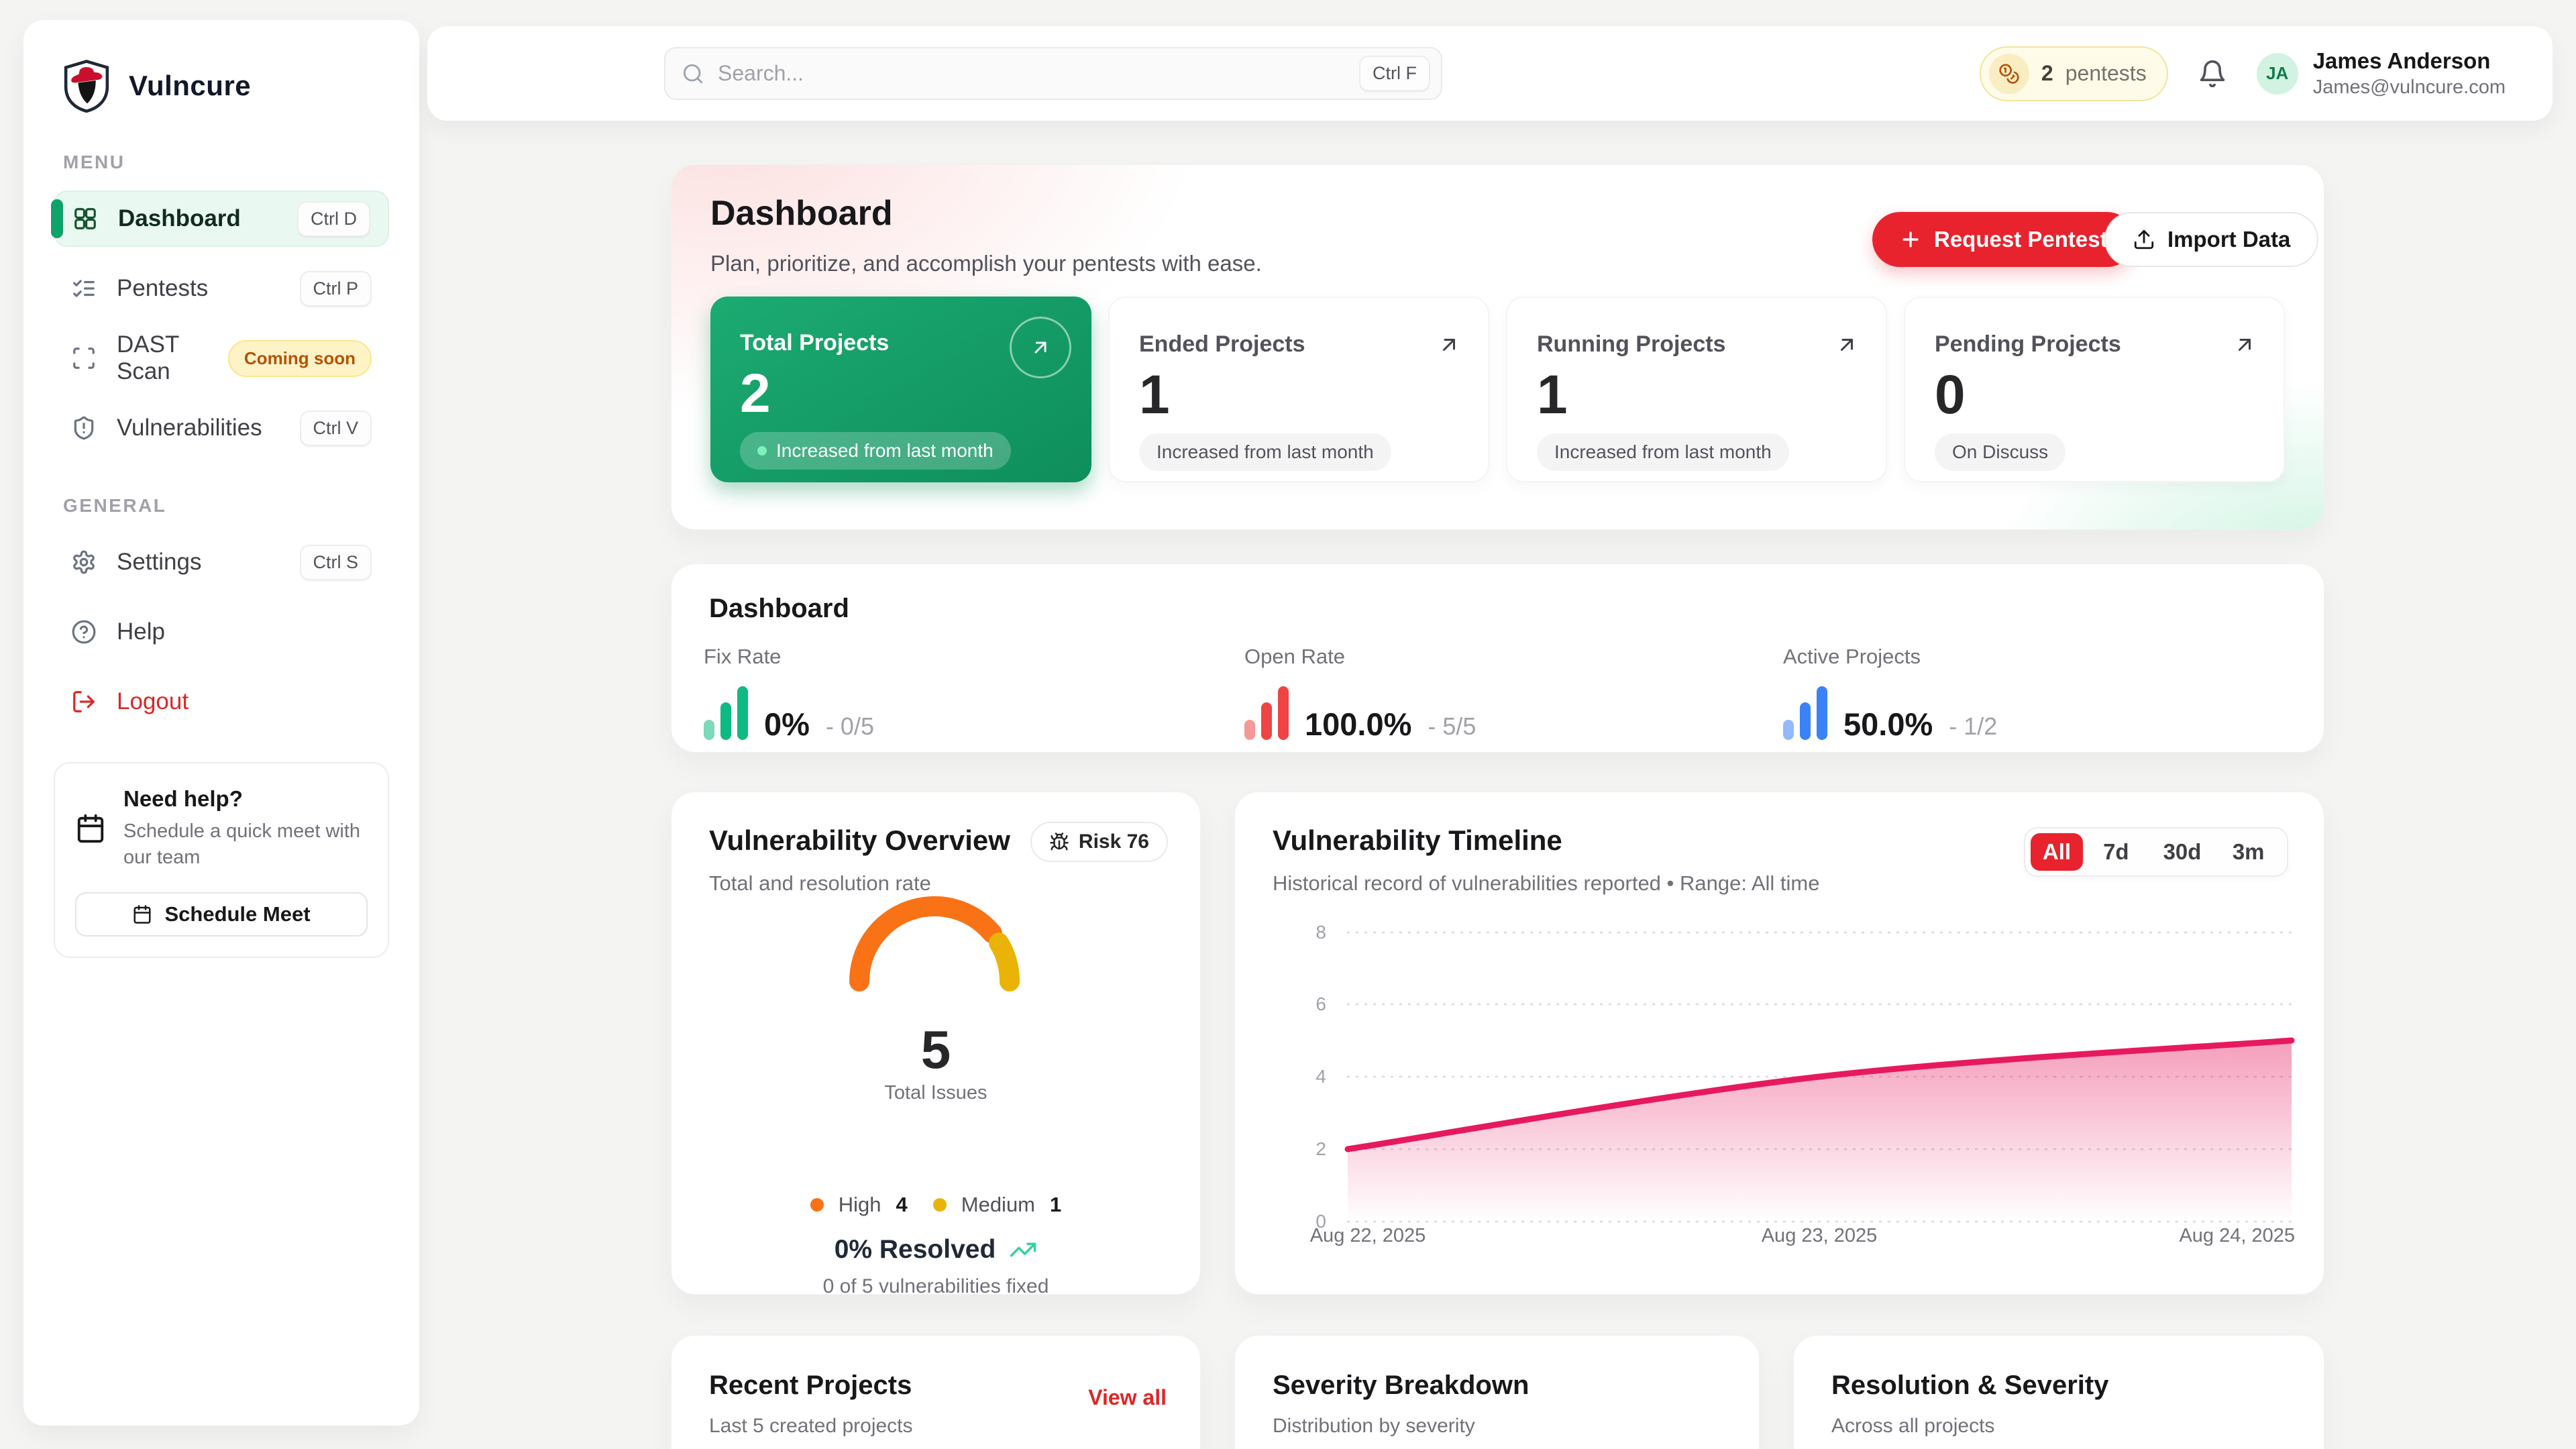 This screenshot has width=2576, height=1449. I want to click on trending-up-icon, so click(1023, 1250).